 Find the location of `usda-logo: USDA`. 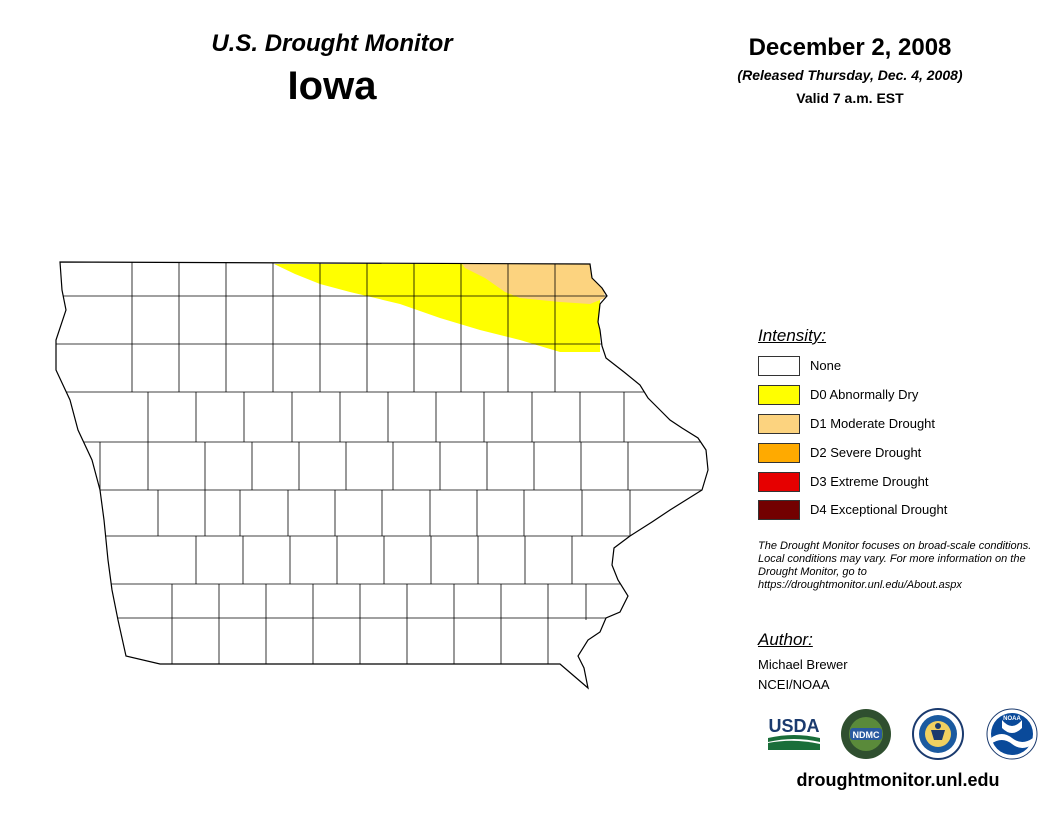

usda-logo: USDA is located at coordinates (794, 733).